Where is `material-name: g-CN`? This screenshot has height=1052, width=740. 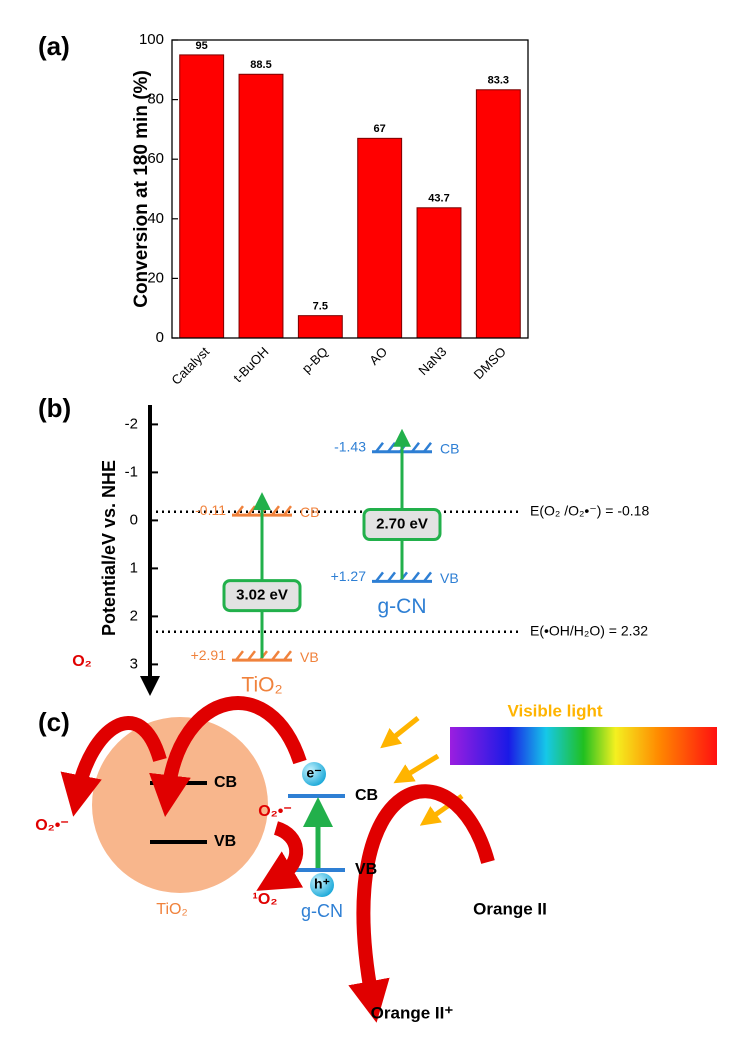 material-name: g-CN is located at coordinates (401, 606).